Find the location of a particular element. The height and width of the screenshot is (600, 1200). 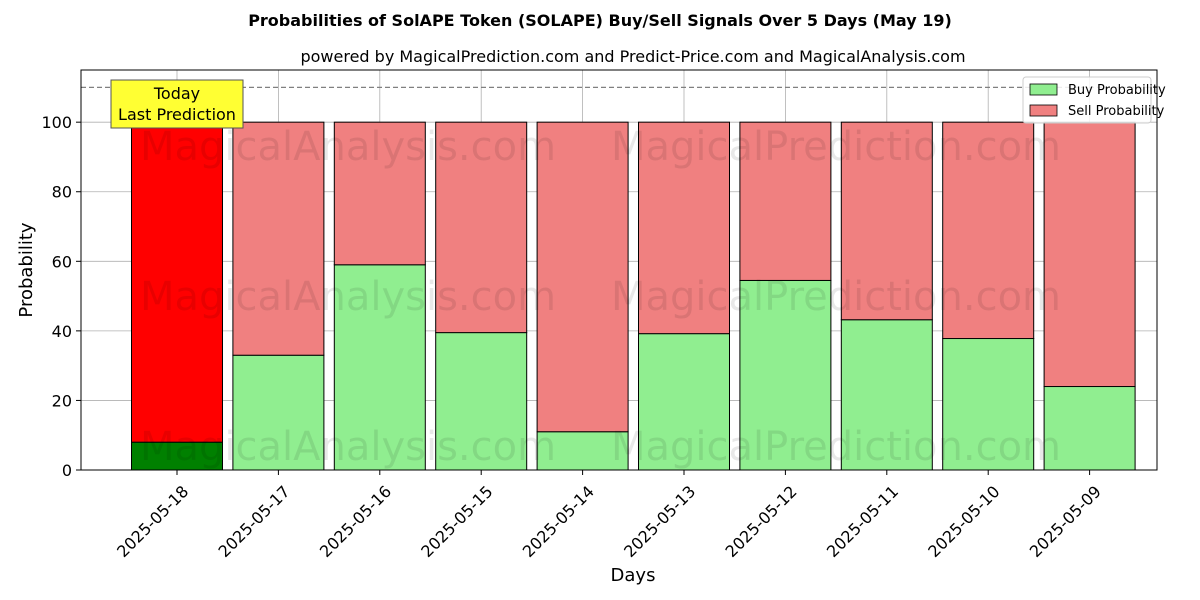

legend: Buy Probability Sell Probability is located at coordinates (1094, 100).